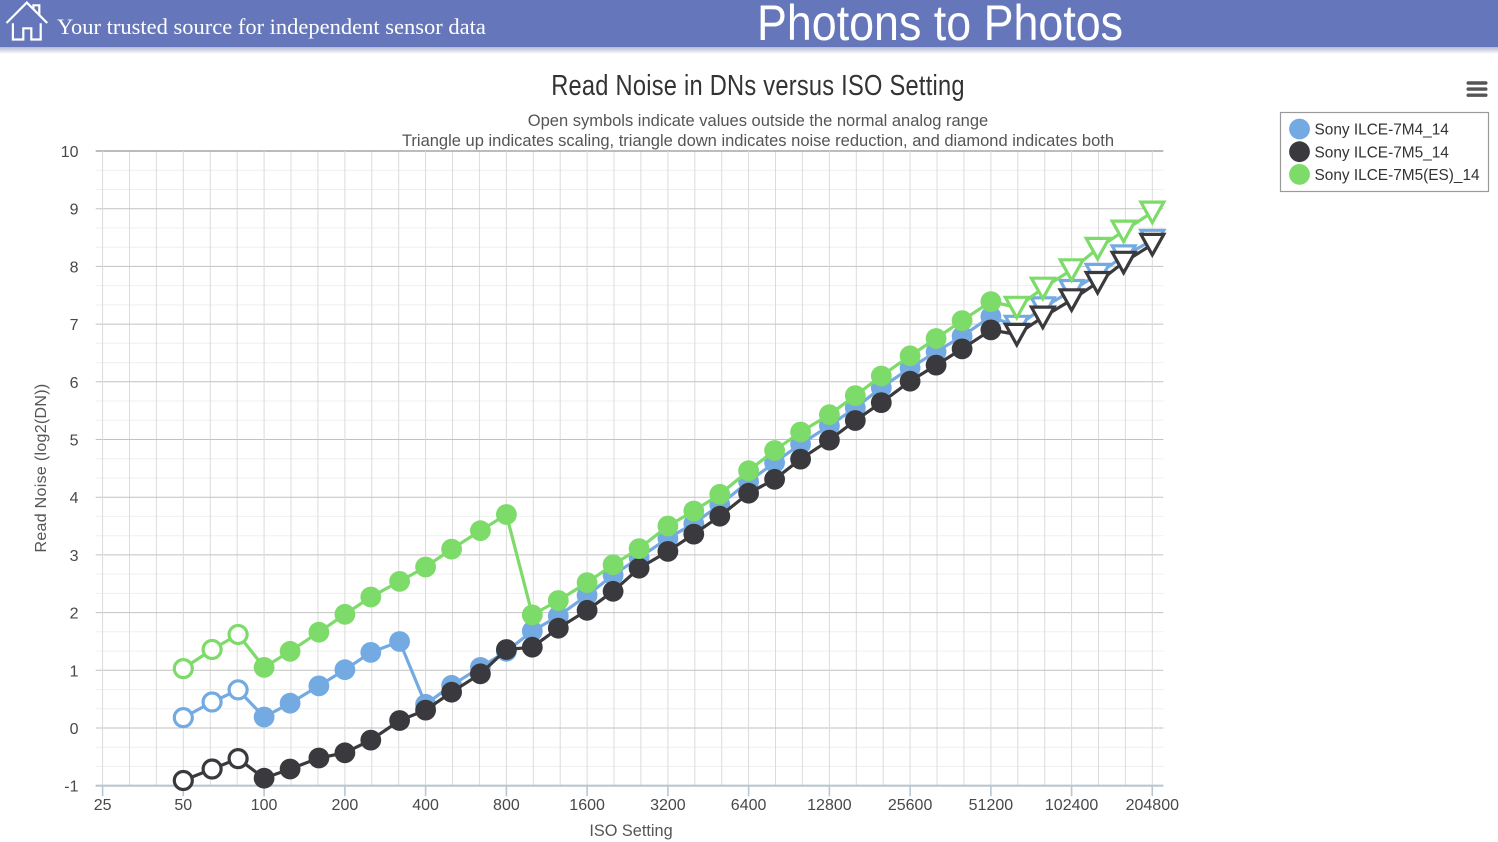 The height and width of the screenshot is (842, 1498). What do you see at coordinates (910, 805) in the screenshot?
I see `svg-text: 25600` at bounding box center [910, 805].